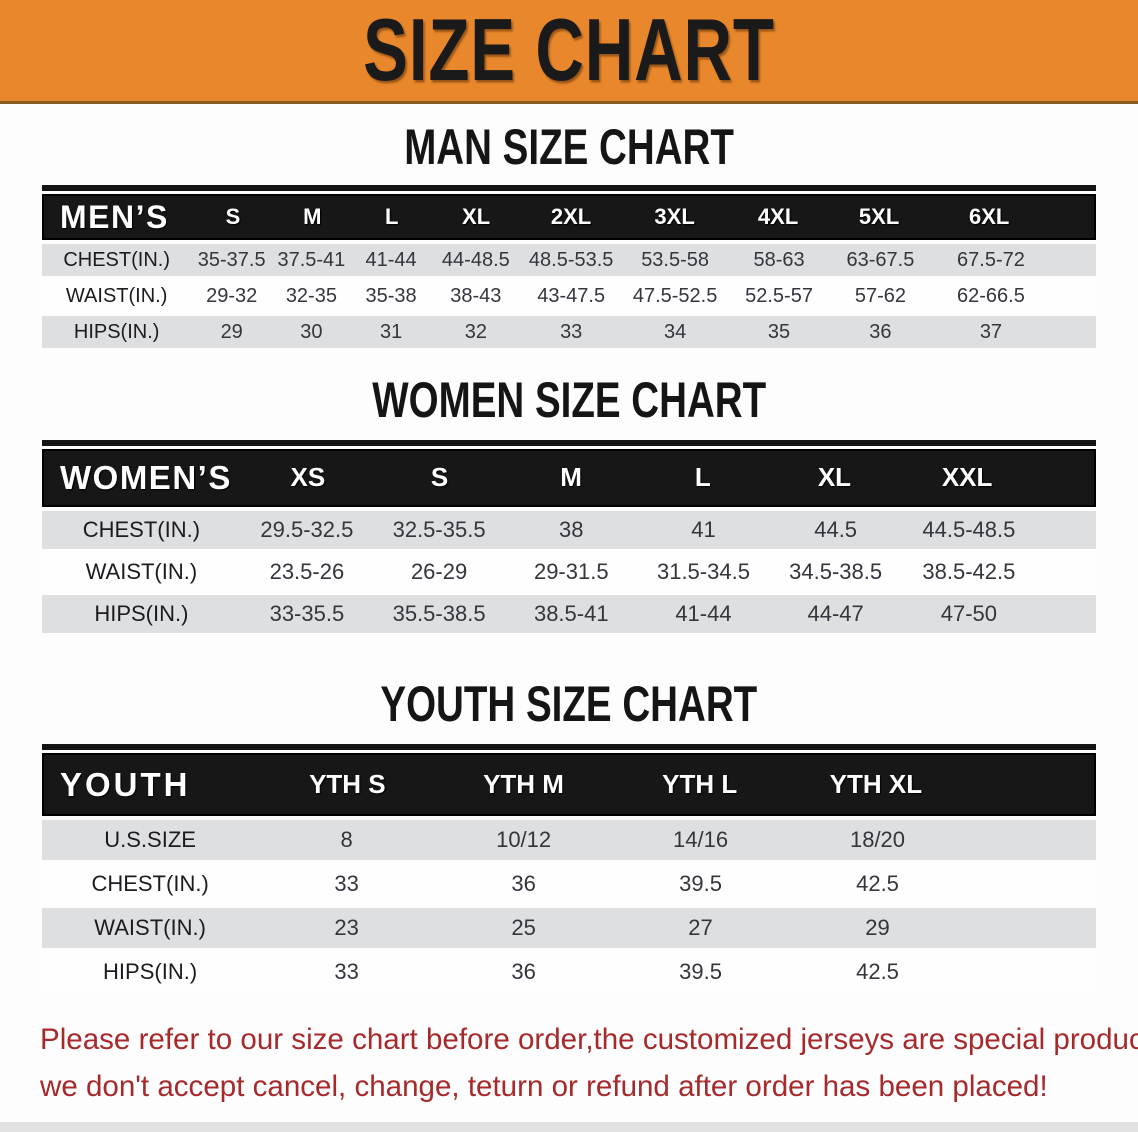 This screenshot has width=1138, height=1132. I want to click on size-value: 23, so click(346, 928).